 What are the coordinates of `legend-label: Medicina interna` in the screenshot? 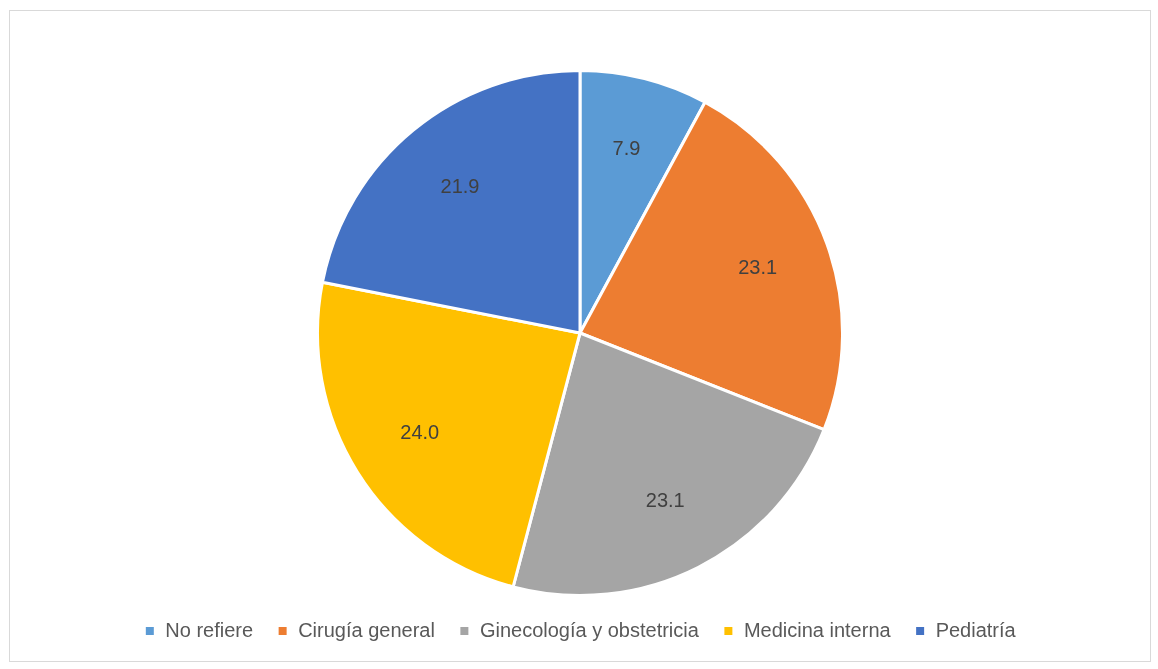 It's located at (817, 629).